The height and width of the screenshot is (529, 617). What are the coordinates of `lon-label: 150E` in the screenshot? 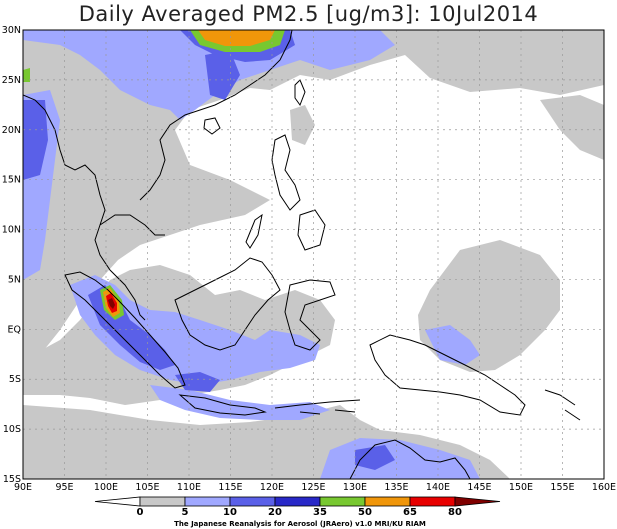 It's located at (521, 487).